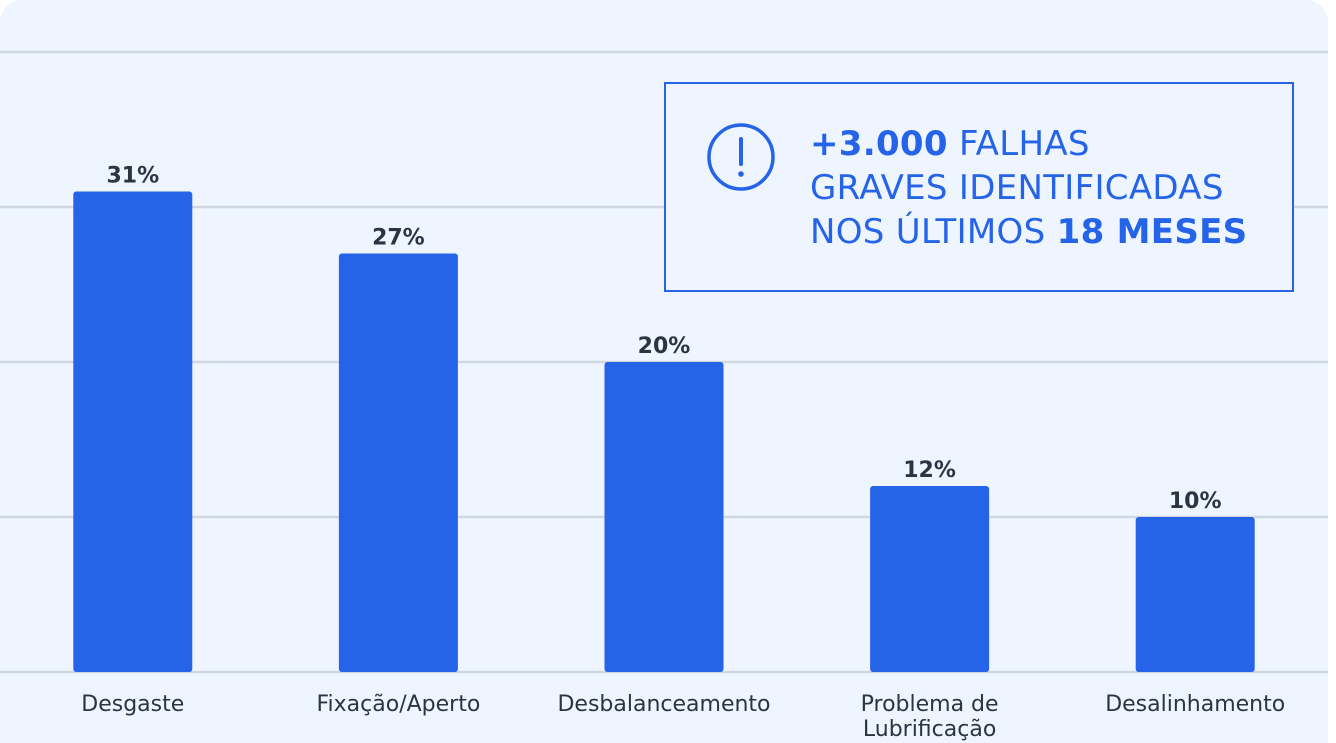 This screenshot has width=1336, height=743. Describe the element at coordinates (1017, 188) in the screenshot. I see `callout-line-2: GRAVES IDENTIFICADAS` at that location.